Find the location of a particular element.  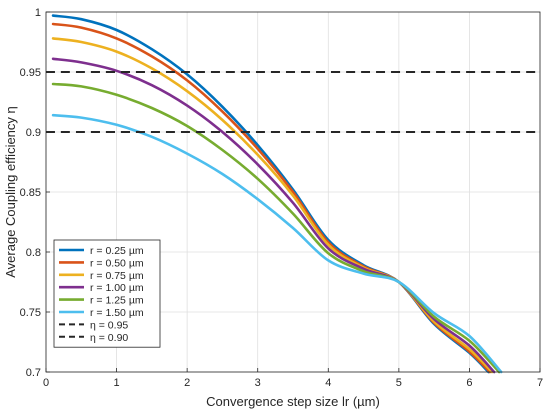

x-tick-label: 6 is located at coordinates (469, 383).